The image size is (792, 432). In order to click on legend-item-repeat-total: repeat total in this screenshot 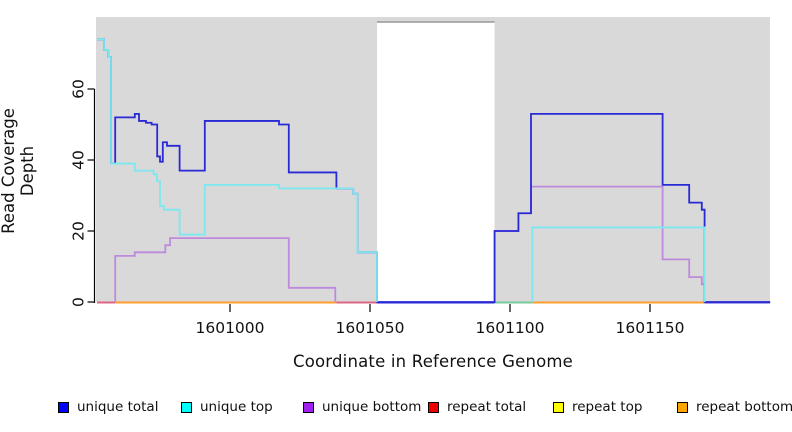, I will do `click(477, 407)`.